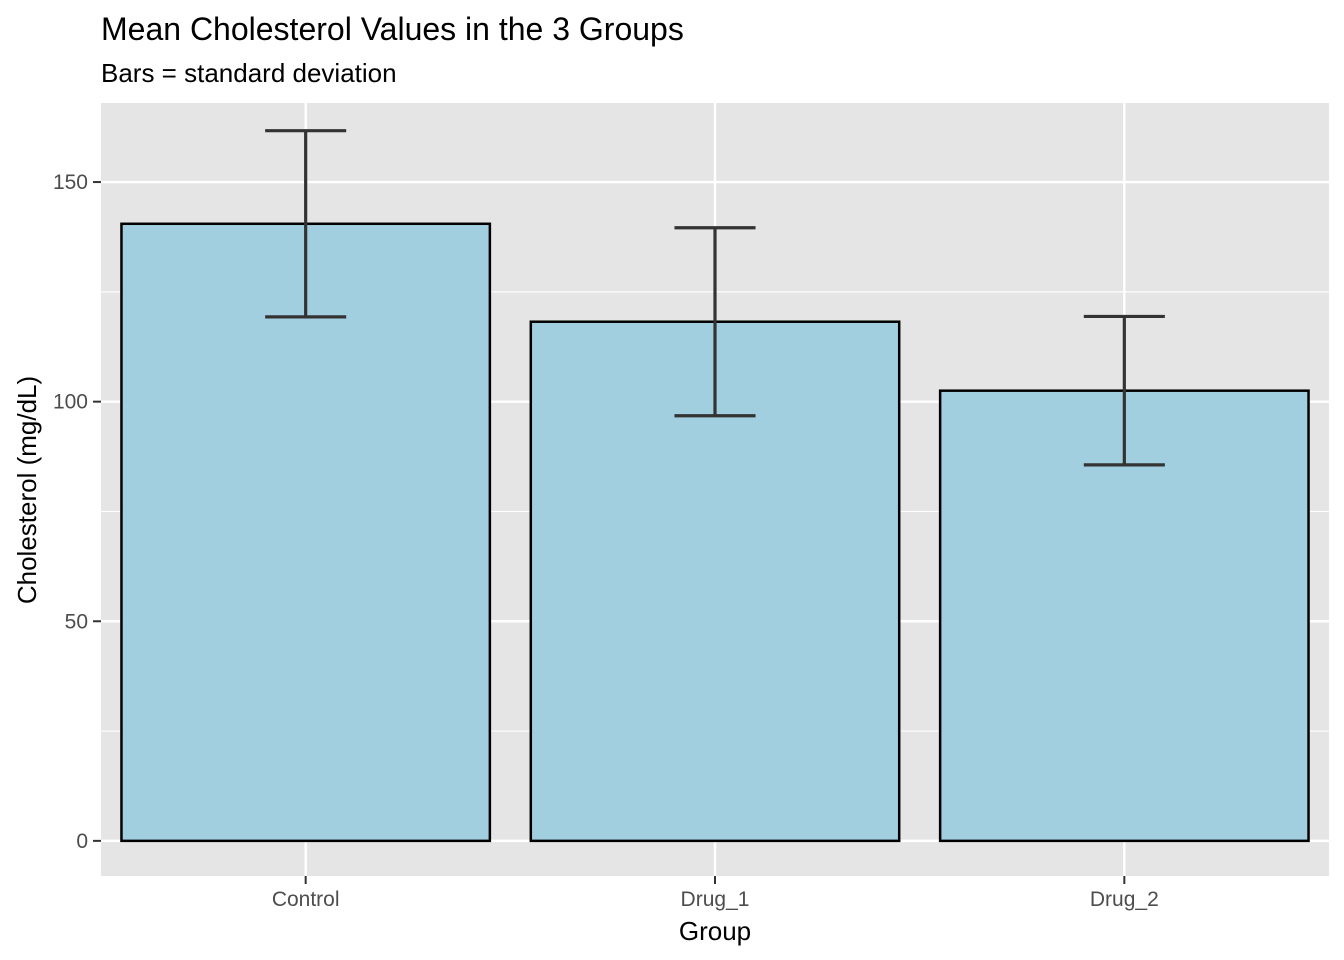 Image resolution: width=1344 pixels, height=960 pixels. What do you see at coordinates (249, 73) in the screenshot?
I see `chart-subtitle: Bars = standard deviation` at bounding box center [249, 73].